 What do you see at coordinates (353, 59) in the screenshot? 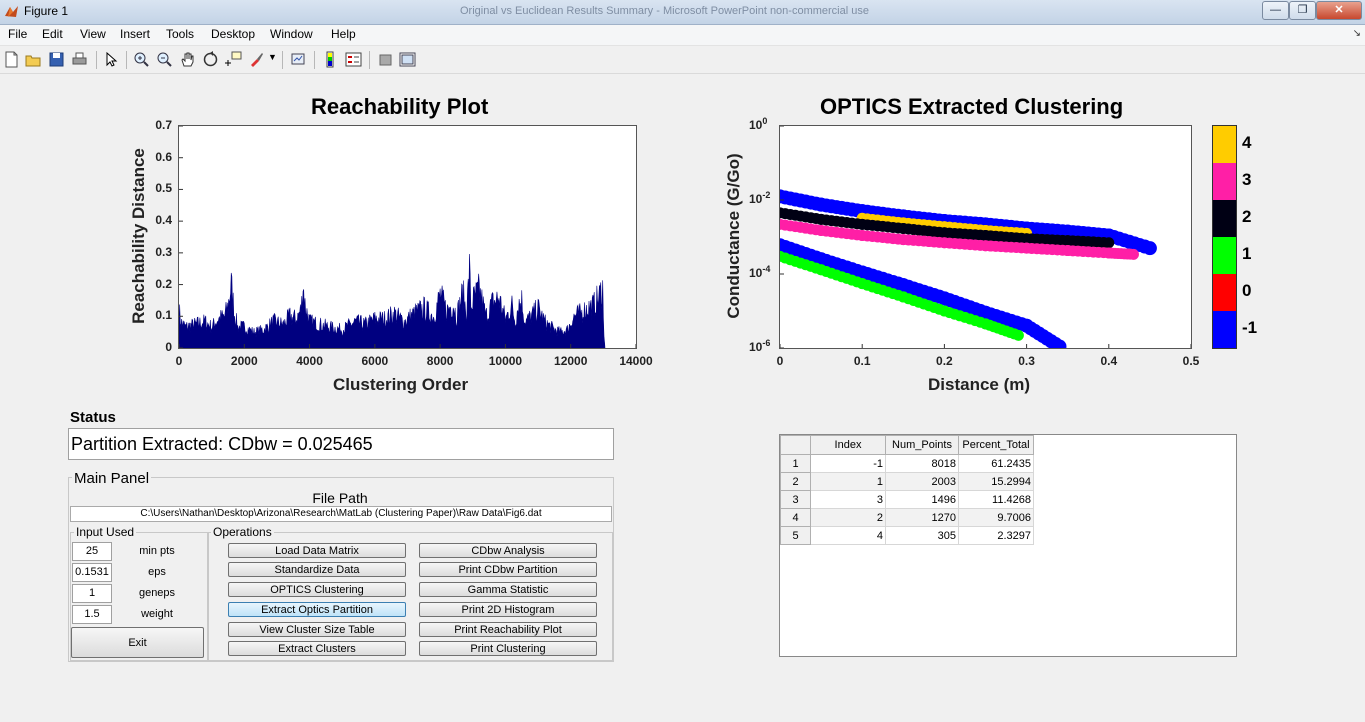
I see `legend-icon` at bounding box center [353, 59].